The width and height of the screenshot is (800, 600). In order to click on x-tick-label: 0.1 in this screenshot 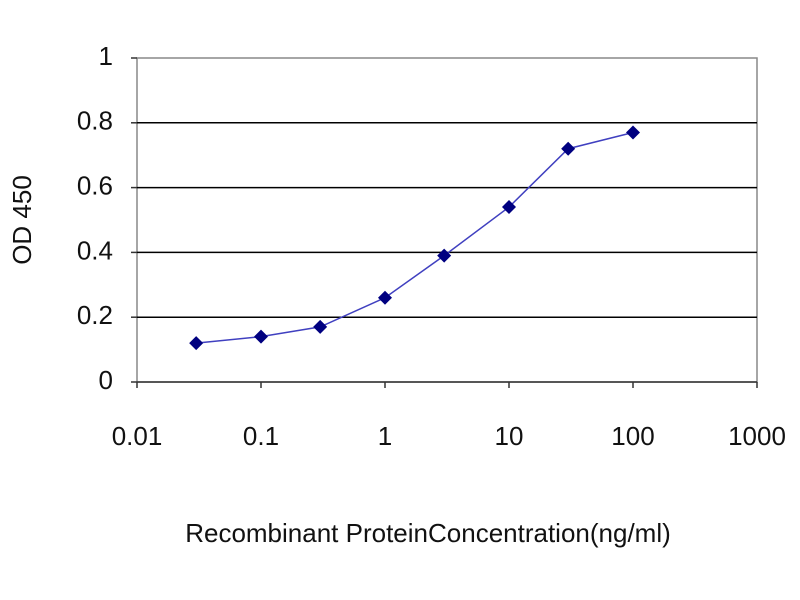, I will do `click(261, 436)`.